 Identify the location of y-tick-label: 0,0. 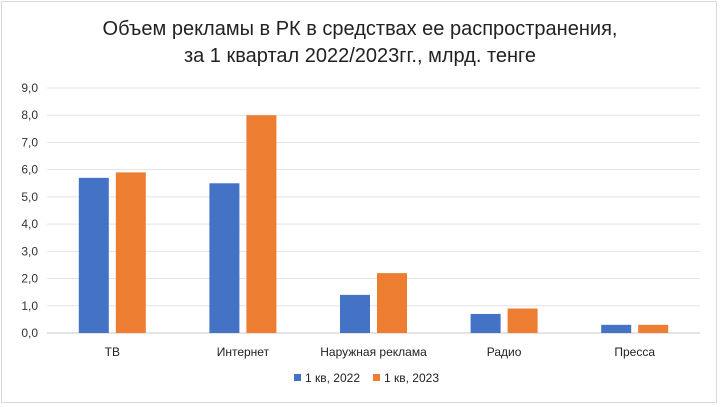
(29, 333).